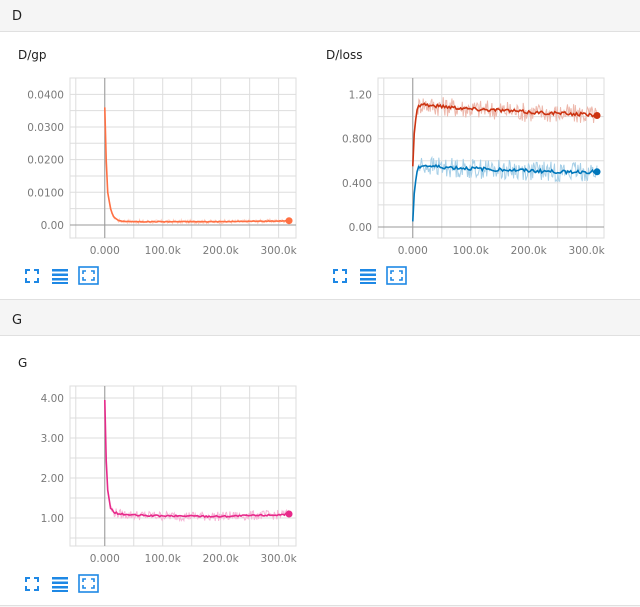  What do you see at coordinates (17, 320) in the screenshot?
I see `section-title: G` at bounding box center [17, 320].